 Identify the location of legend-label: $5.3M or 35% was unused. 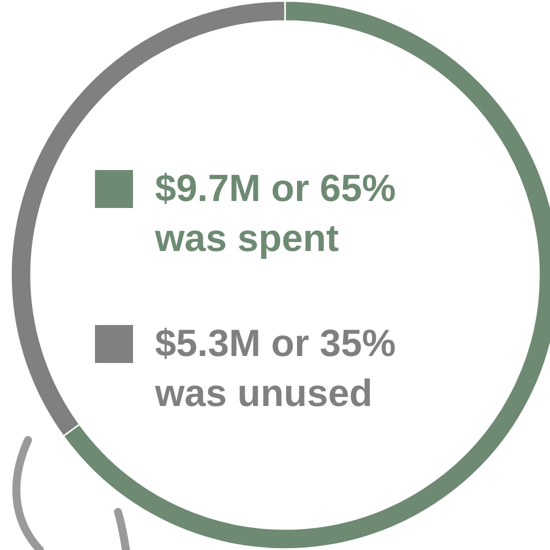
(275, 369).